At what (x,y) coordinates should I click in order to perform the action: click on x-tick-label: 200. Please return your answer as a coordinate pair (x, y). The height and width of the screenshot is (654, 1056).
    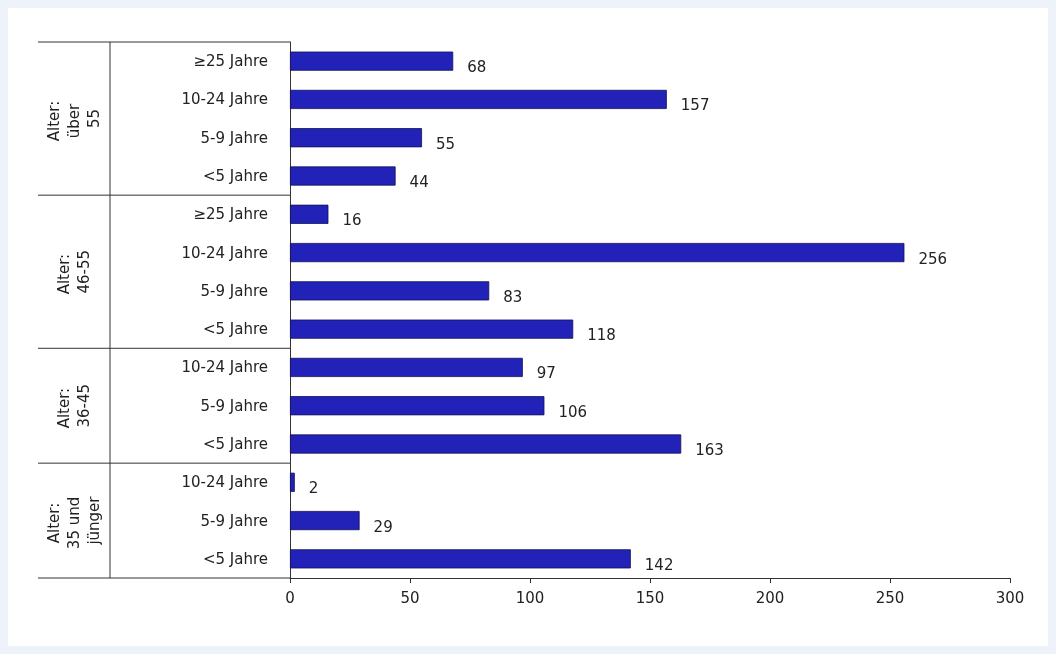
    Looking at the image, I should click on (770, 597).